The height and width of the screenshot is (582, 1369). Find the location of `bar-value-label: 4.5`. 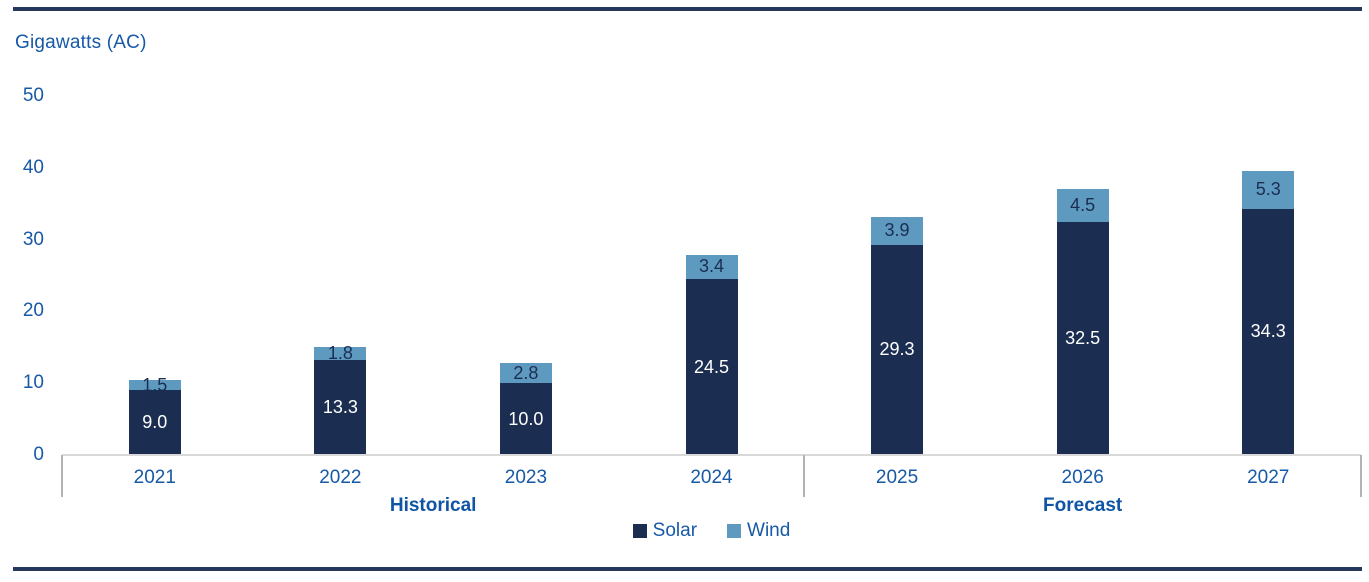

bar-value-label: 4.5 is located at coordinates (1083, 204).